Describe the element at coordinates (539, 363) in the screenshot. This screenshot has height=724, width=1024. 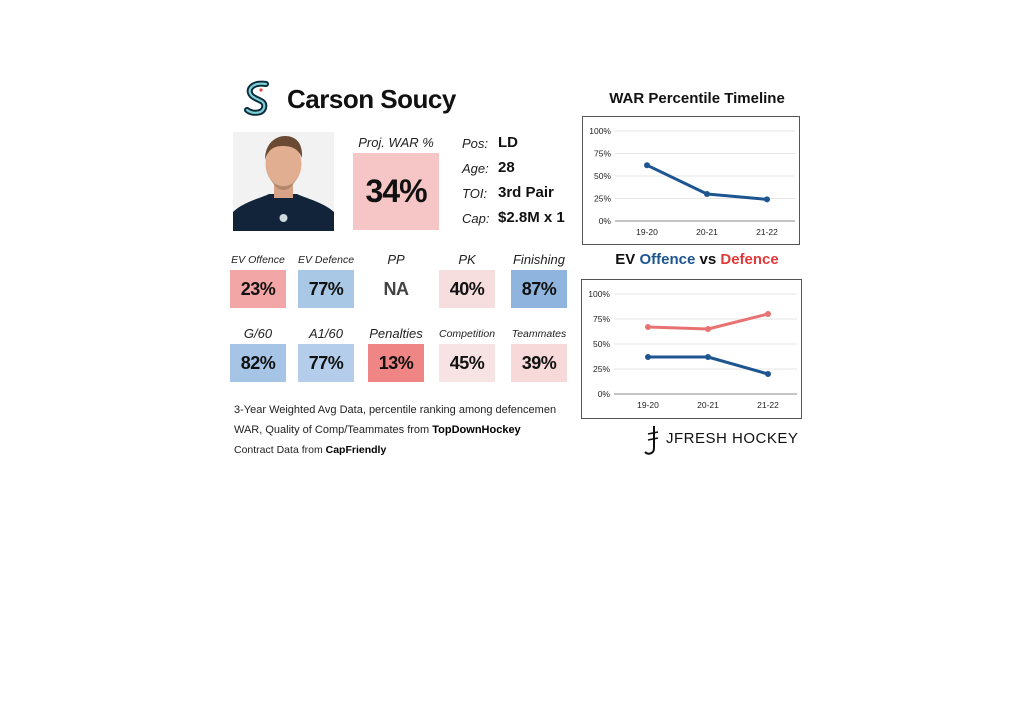
I see `stat-value-teammates: 39%` at that location.